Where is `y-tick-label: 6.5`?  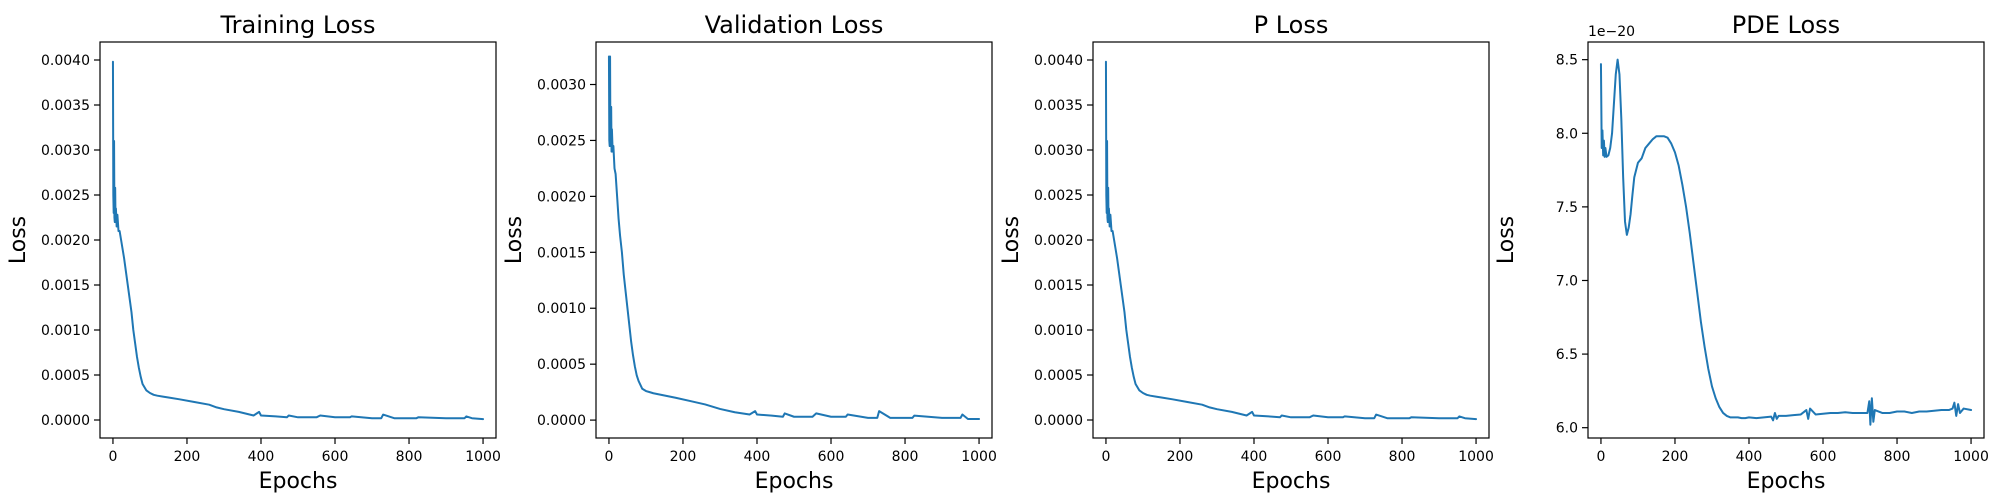
y-tick-label: 6.5 is located at coordinates (1567, 355).